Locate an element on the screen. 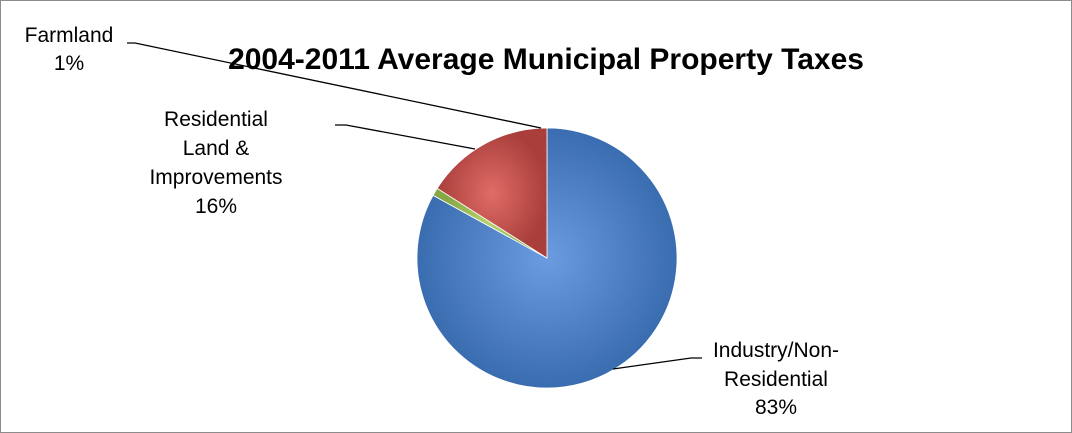  slice-label-industry-line-1: Industry/Non- is located at coordinates (776, 350).